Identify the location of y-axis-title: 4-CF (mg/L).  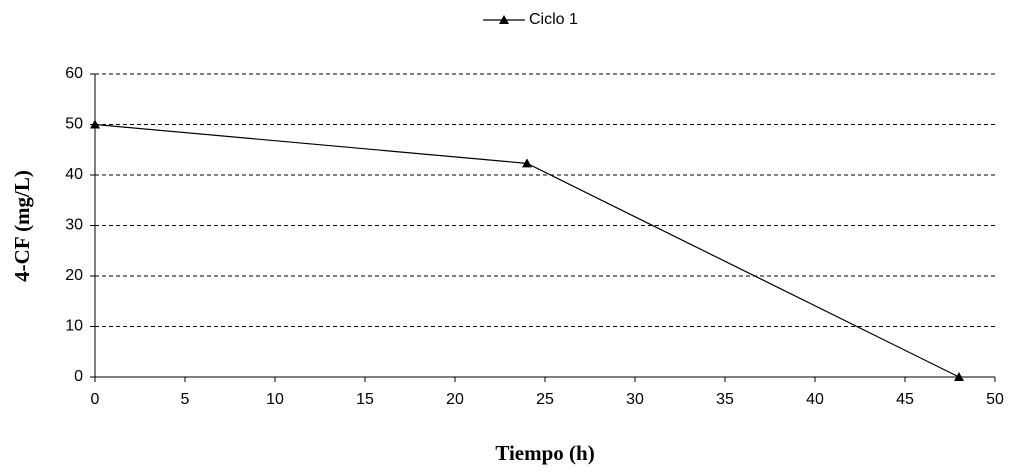
(22, 226).